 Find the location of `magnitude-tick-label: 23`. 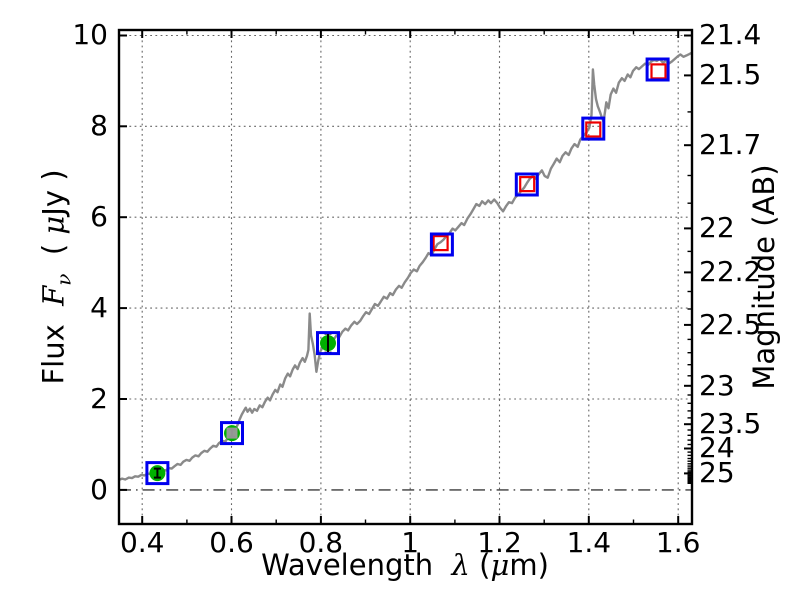

magnitude-tick-label: 23 is located at coordinates (717, 385).